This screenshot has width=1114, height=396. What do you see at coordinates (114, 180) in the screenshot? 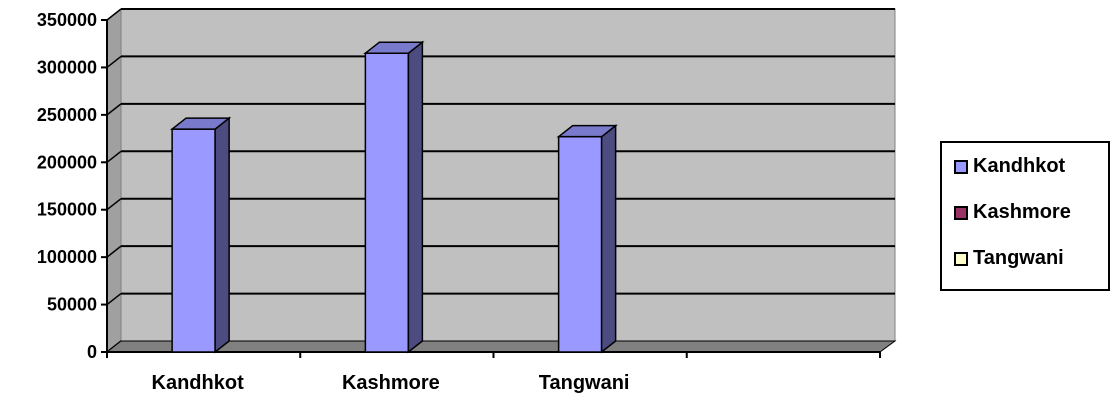
I see `plot-side-wall` at bounding box center [114, 180].